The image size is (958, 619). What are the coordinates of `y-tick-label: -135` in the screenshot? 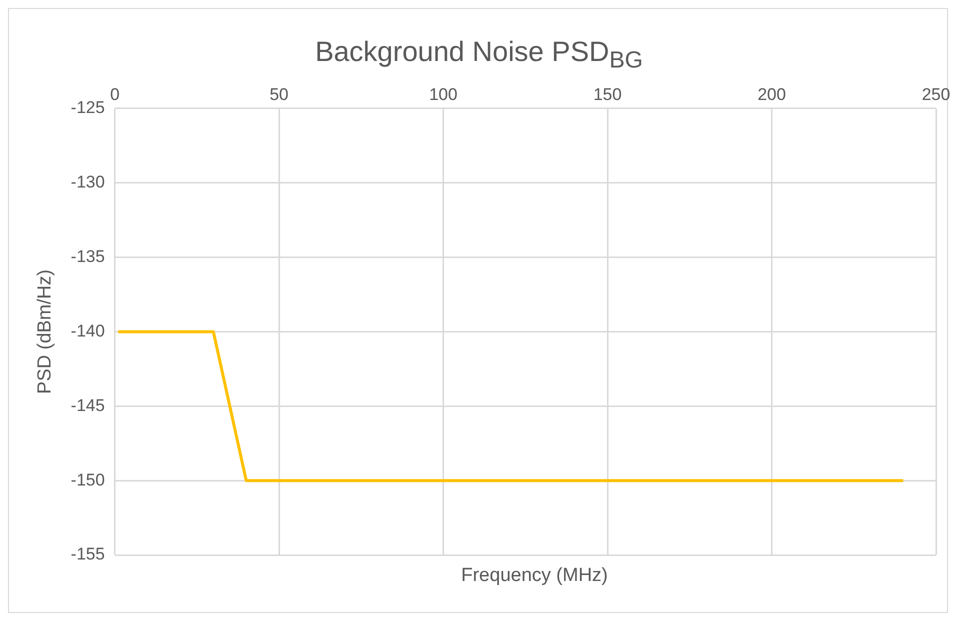 It's located at (87, 256).